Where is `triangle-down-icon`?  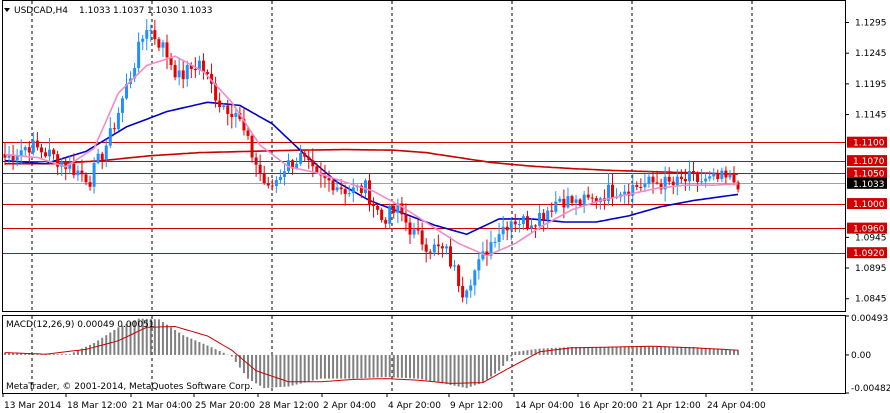
triangle-down-icon is located at coordinates (7, 10).